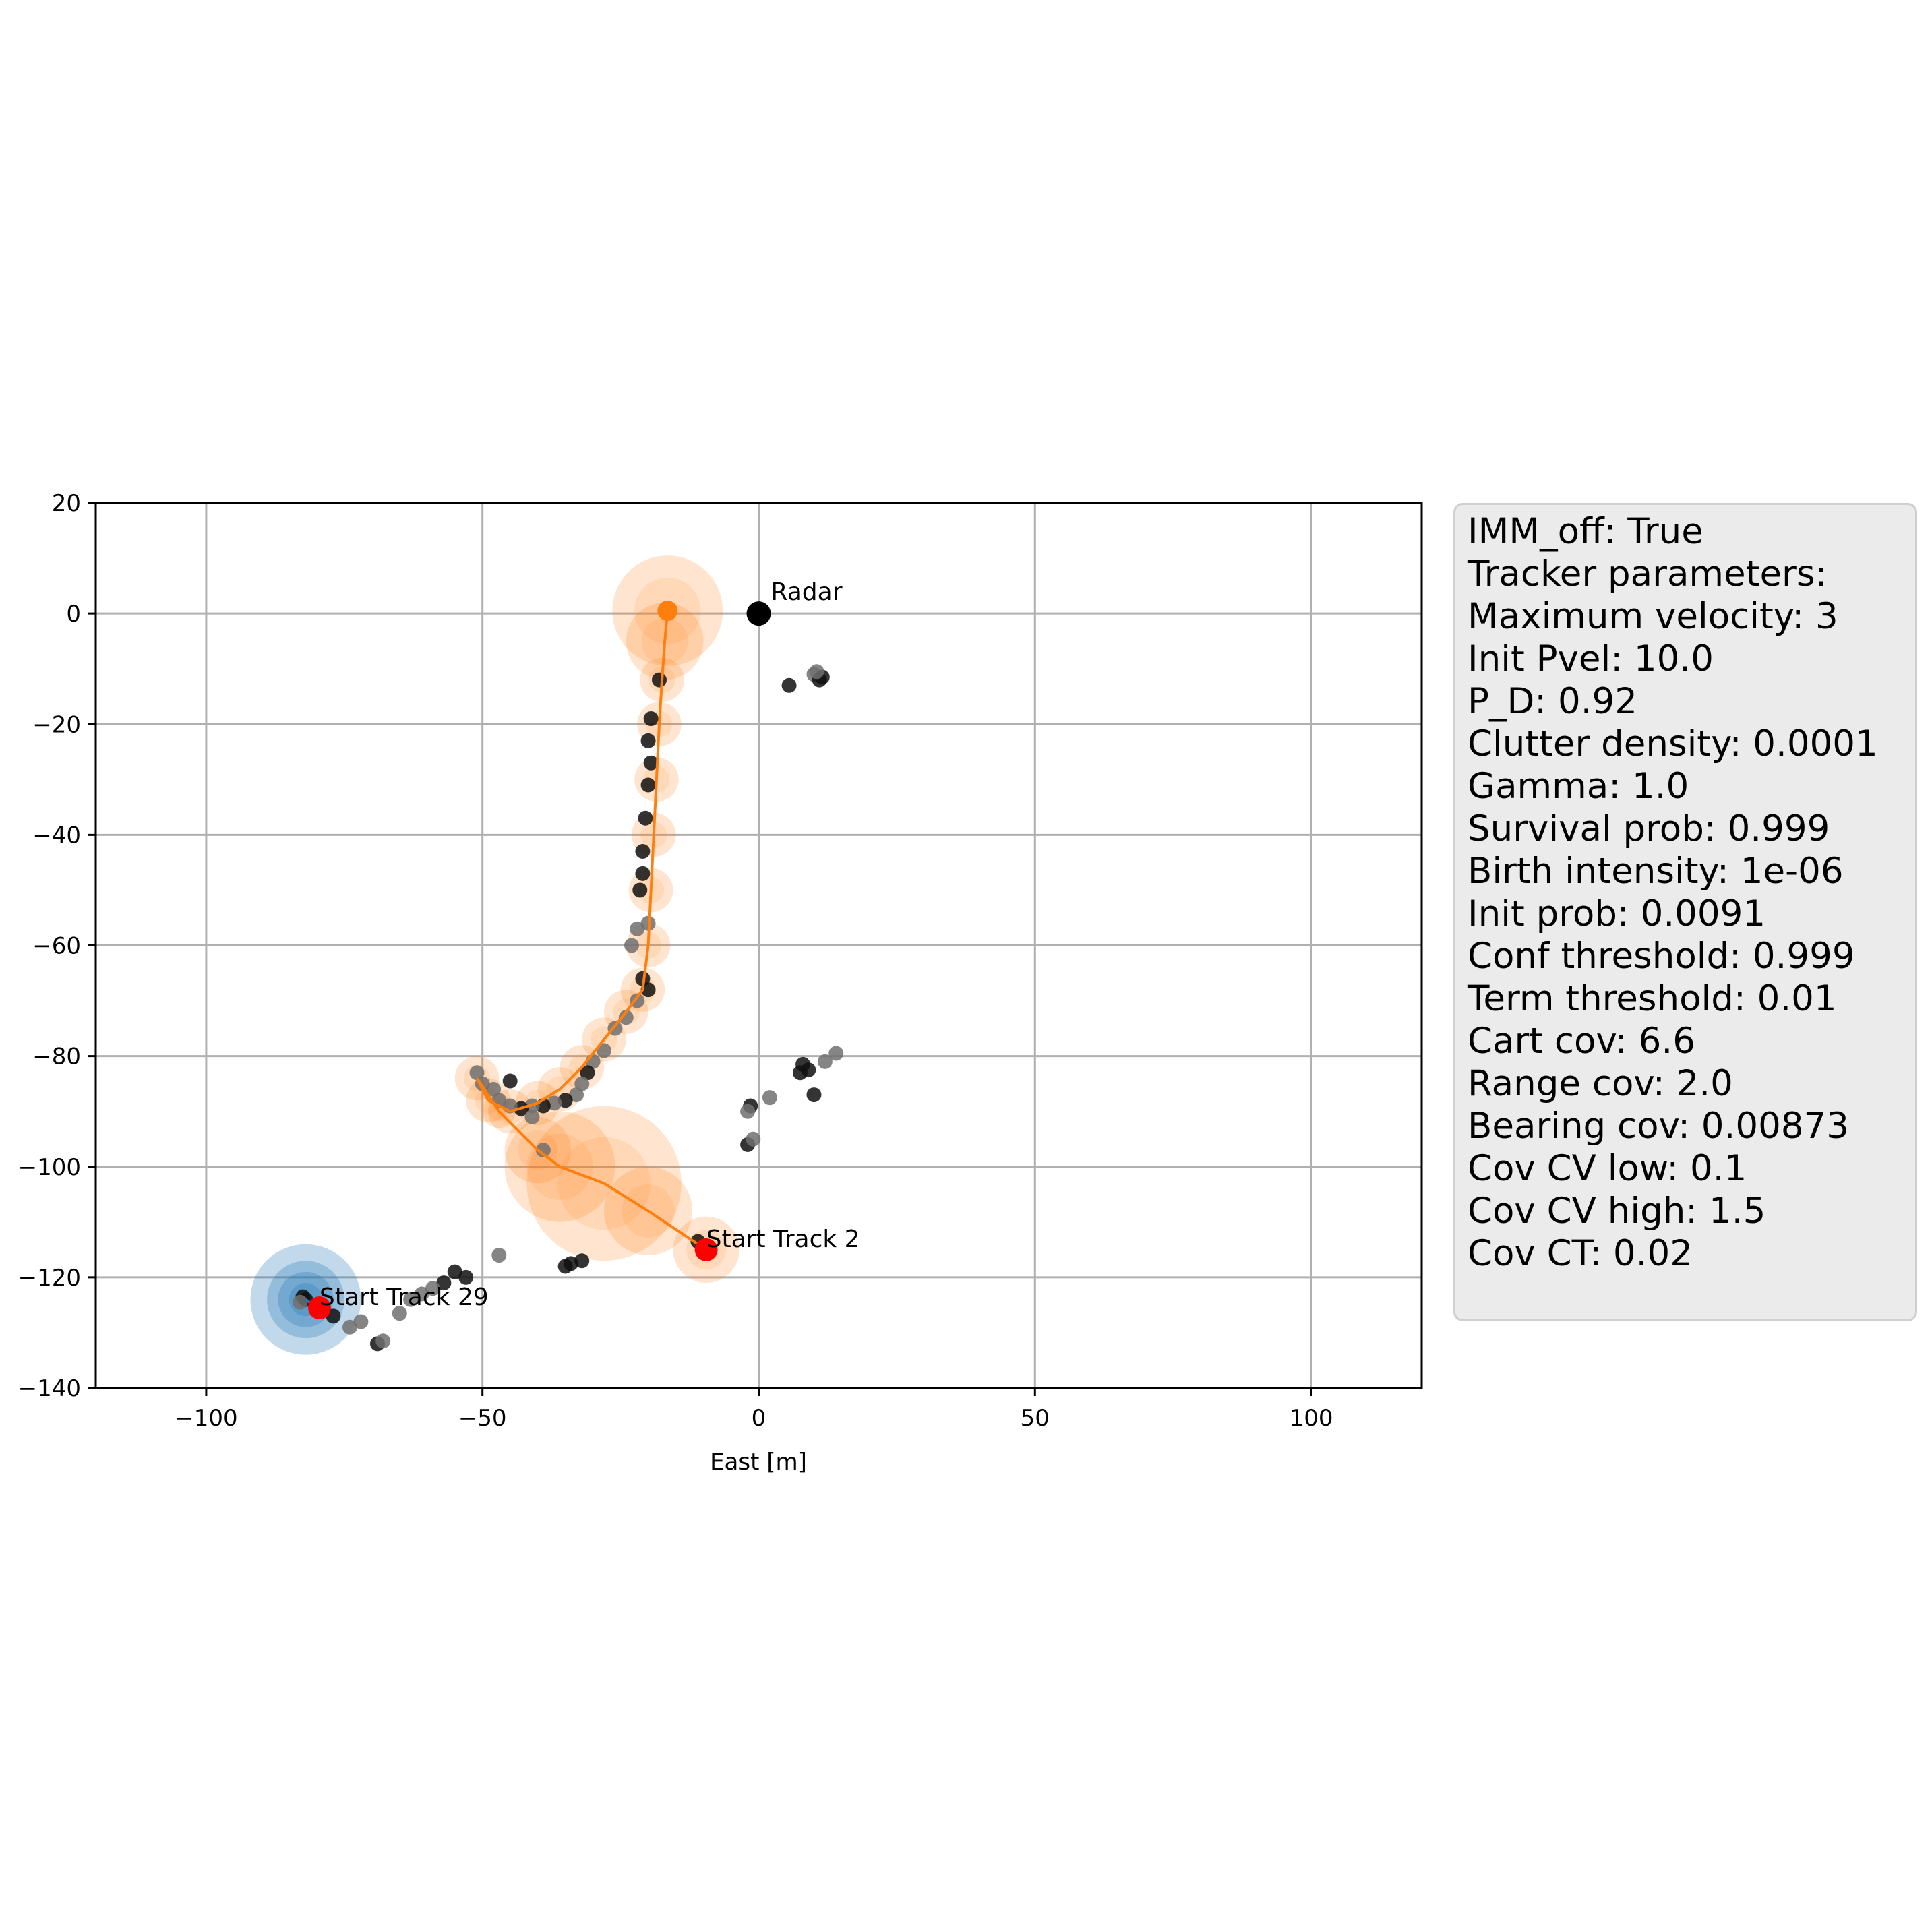 The width and height of the screenshot is (1932, 1932). I want to click on y-tick-label: −60, so click(56, 946).